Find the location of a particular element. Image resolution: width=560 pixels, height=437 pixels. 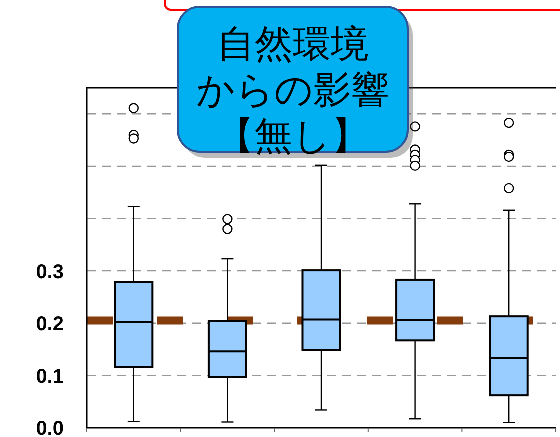

annotation: 自然環境からの影響【無し】 is located at coordinates (293, 90).